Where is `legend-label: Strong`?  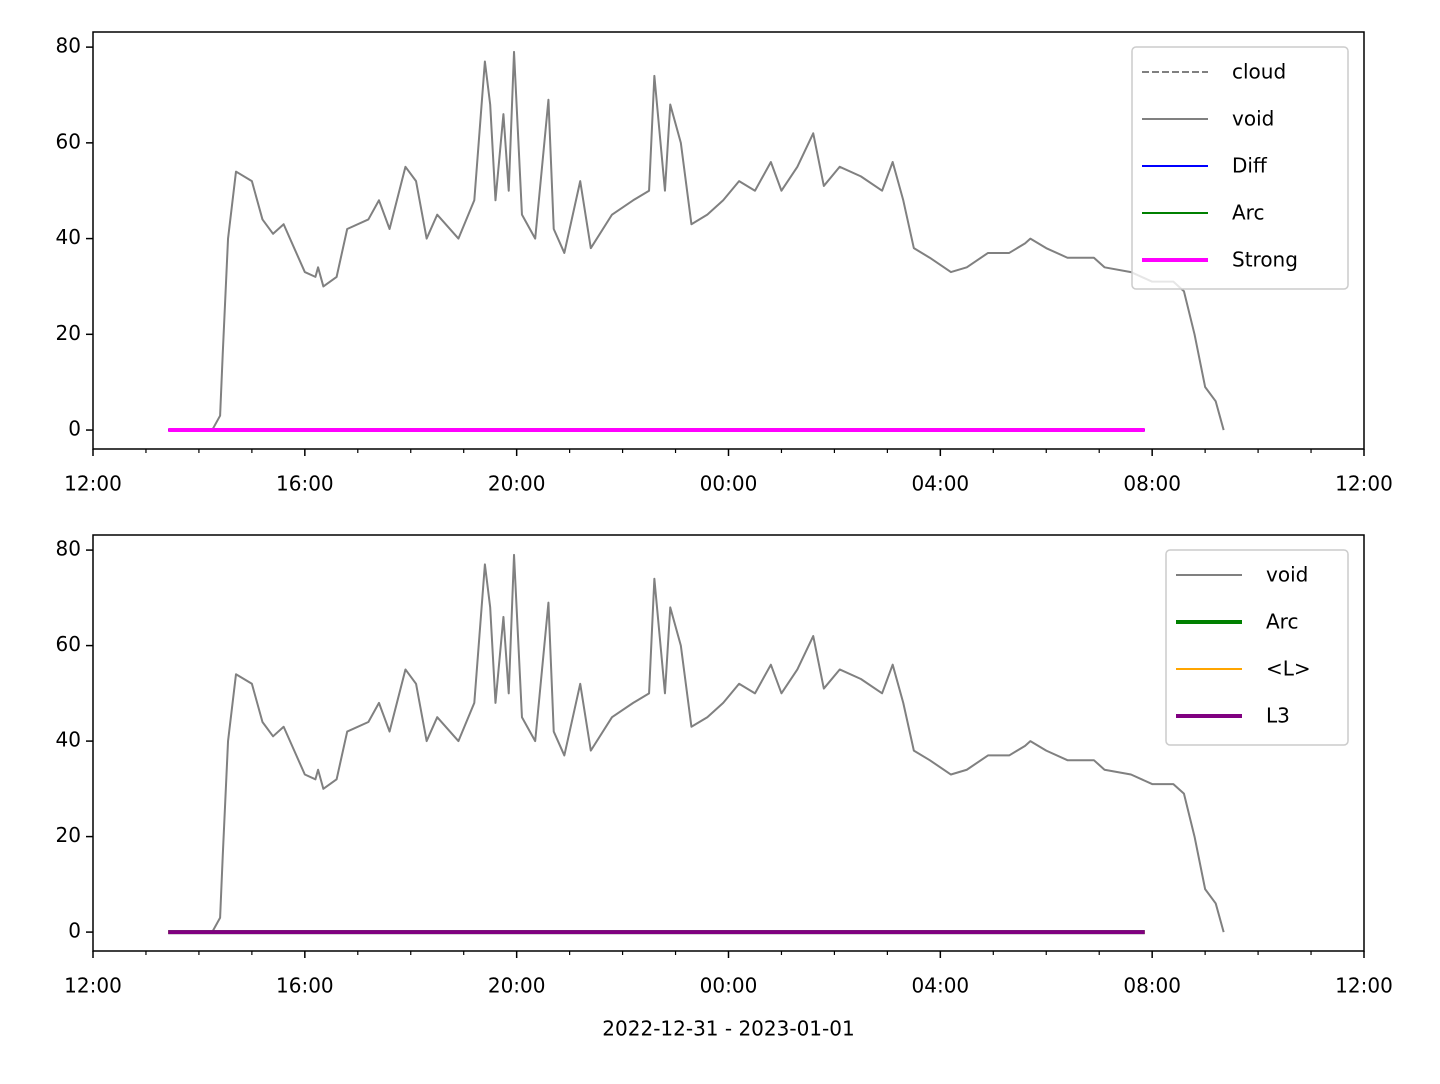 legend-label: Strong is located at coordinates (1265, 260).